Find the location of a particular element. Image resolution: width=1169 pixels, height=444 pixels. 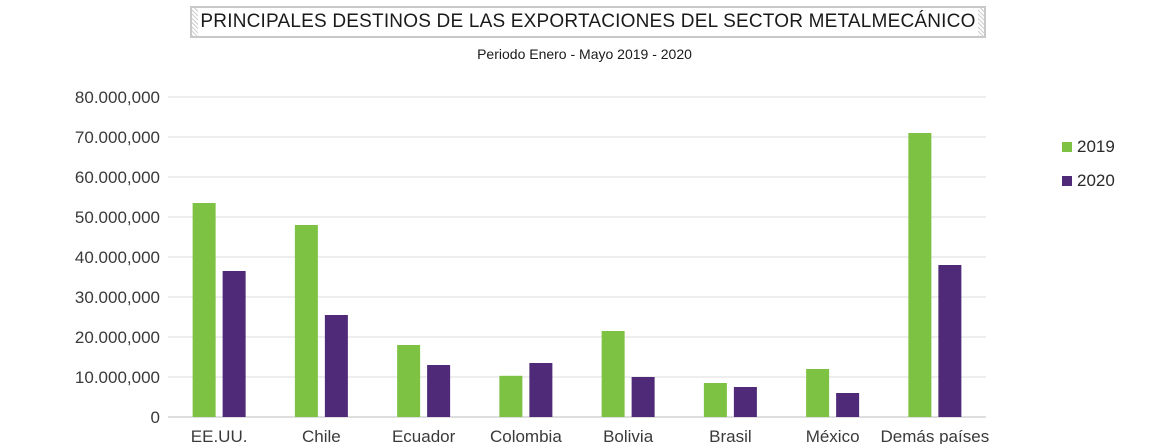

x-tick-label: Bolivia is located at coordinates (628, 435).